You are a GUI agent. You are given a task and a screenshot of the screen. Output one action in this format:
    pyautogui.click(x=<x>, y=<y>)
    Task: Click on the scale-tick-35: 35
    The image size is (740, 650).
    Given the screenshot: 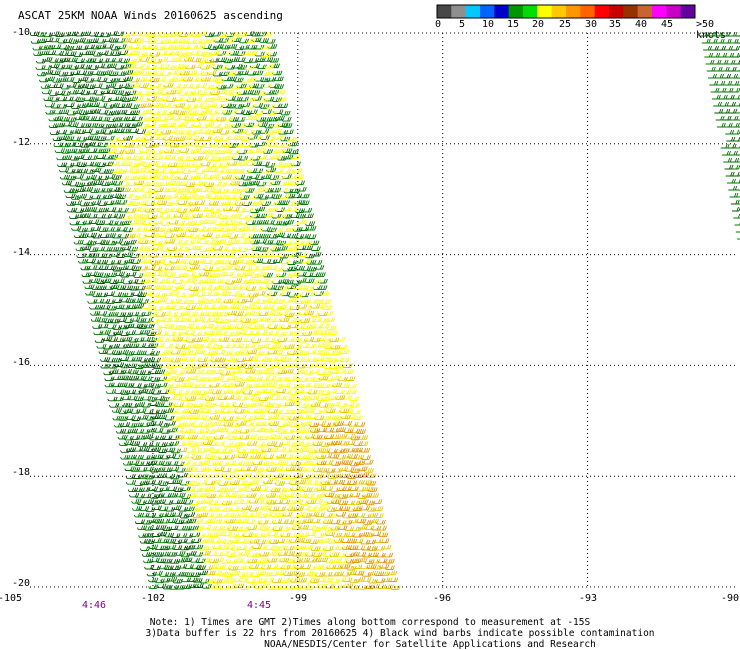 What is the action you would take?
    pyautogui.click(x=615, y=24)
    